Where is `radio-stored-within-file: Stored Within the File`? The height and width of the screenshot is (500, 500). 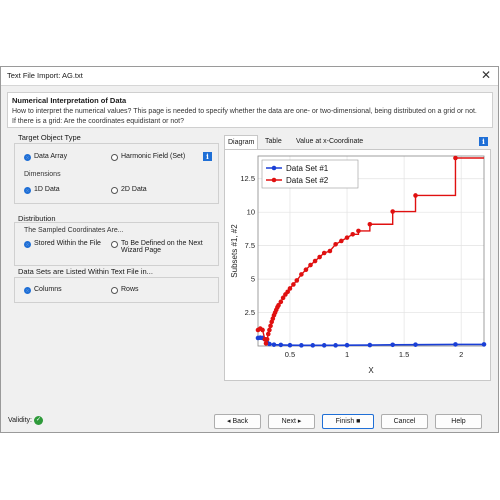
radio-stored-within-file: Stored Within the File is located at coordinates (64, 244).